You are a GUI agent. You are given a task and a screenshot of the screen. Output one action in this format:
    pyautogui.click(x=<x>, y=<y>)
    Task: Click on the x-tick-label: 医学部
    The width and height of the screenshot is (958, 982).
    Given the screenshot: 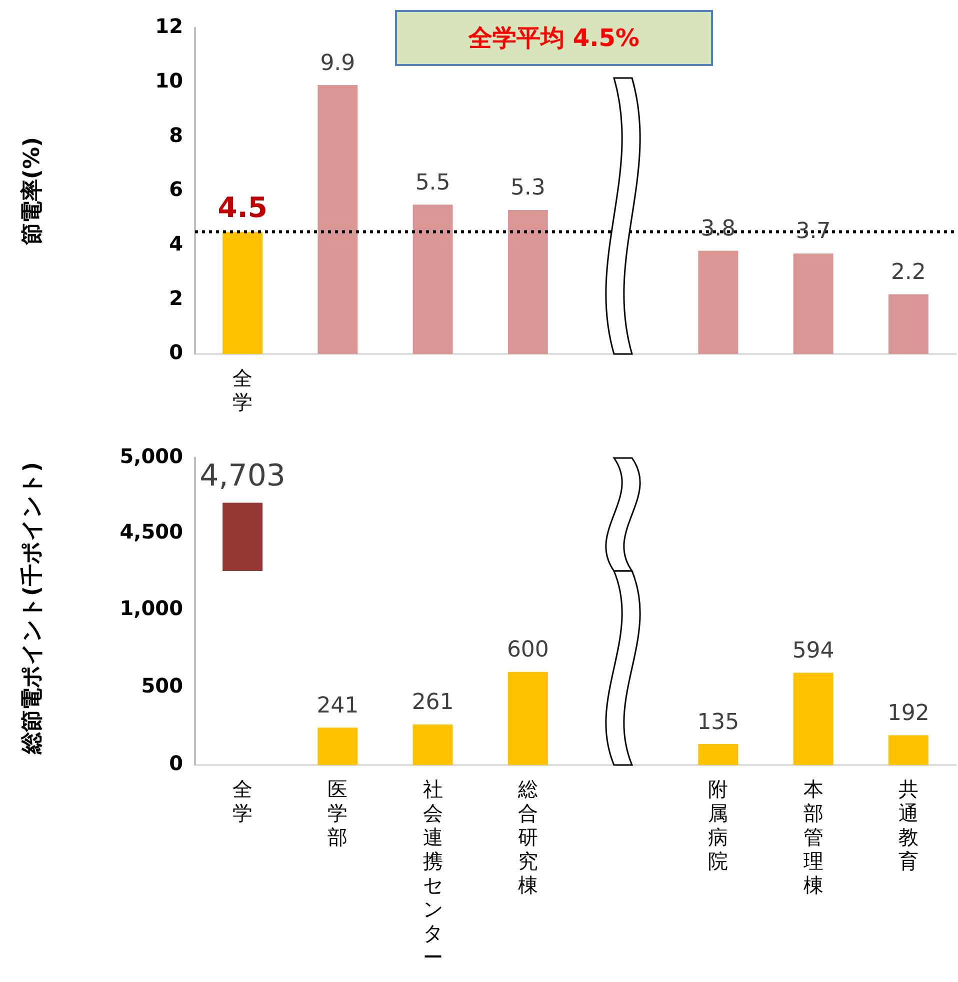 What is the action you would take?
    pyautogui.click(x=338, y=813)
    